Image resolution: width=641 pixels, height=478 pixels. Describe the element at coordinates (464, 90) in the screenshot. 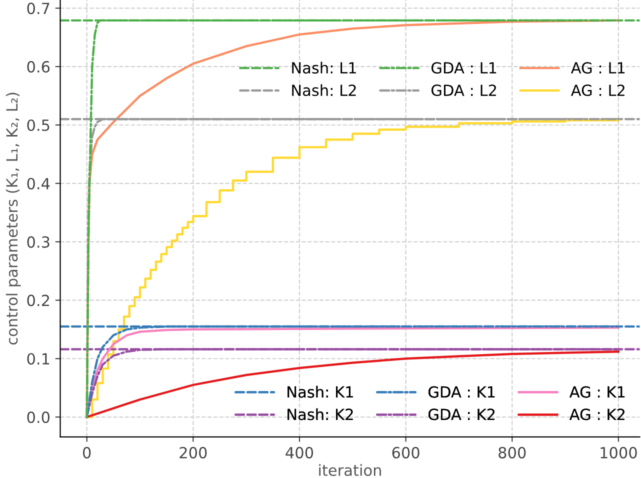

I see `legend-label: GDA : L2` at that location.